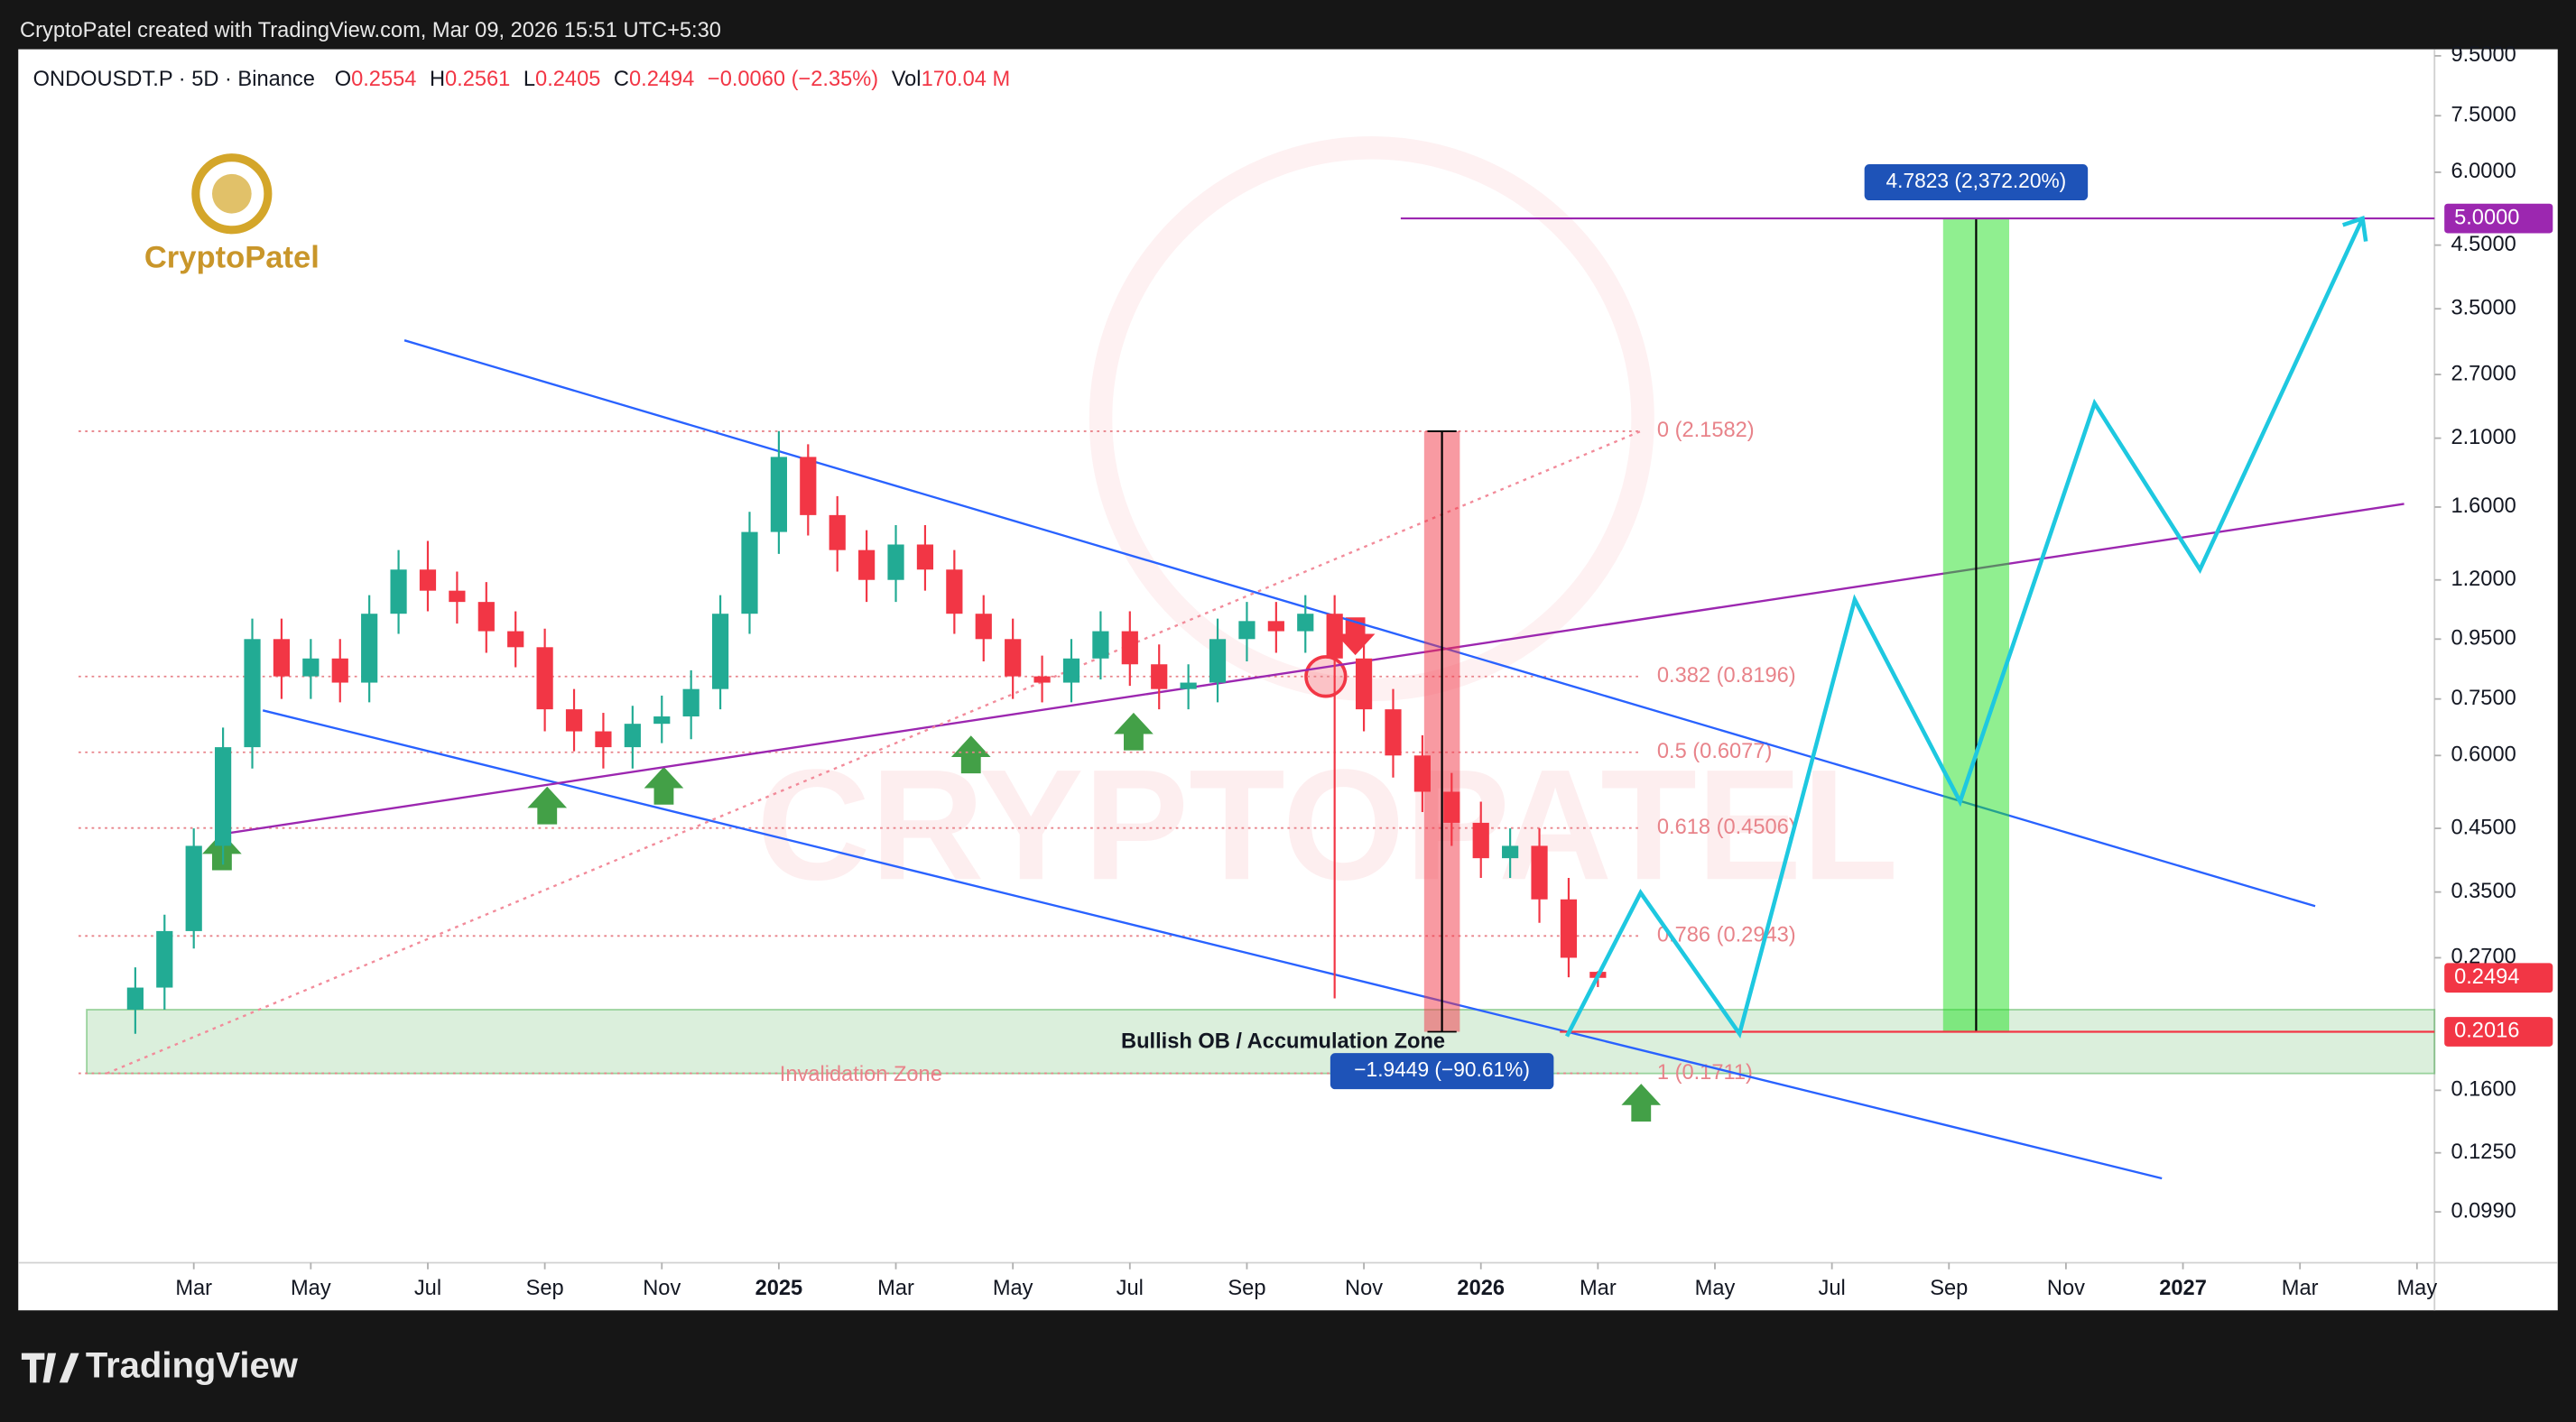 Image resolution: width=2576 pixels, height=1422 pixels. Describe the element at coordinates (383, 79) in the screenshot. I see `ohlc-value: 0.2554` at that location.